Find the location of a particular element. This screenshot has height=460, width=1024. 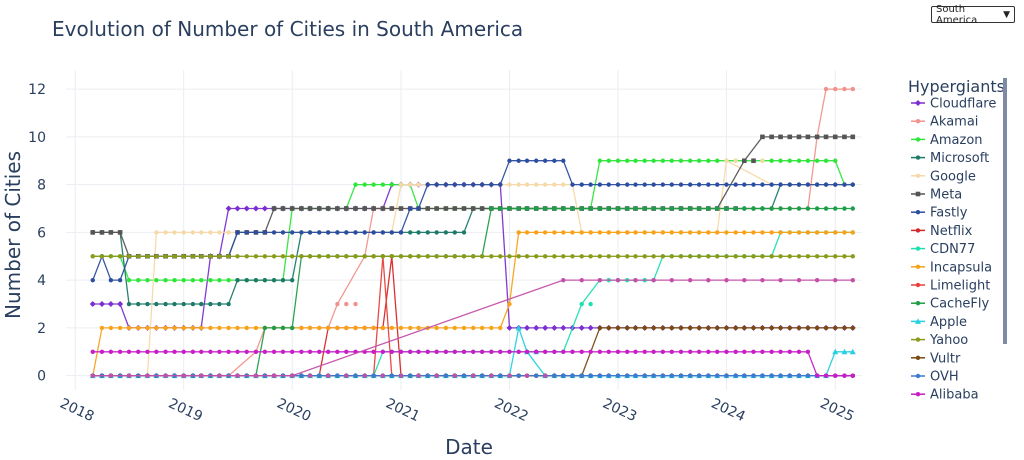

legend-label: CDN77 is located at coordinates (952, 249).